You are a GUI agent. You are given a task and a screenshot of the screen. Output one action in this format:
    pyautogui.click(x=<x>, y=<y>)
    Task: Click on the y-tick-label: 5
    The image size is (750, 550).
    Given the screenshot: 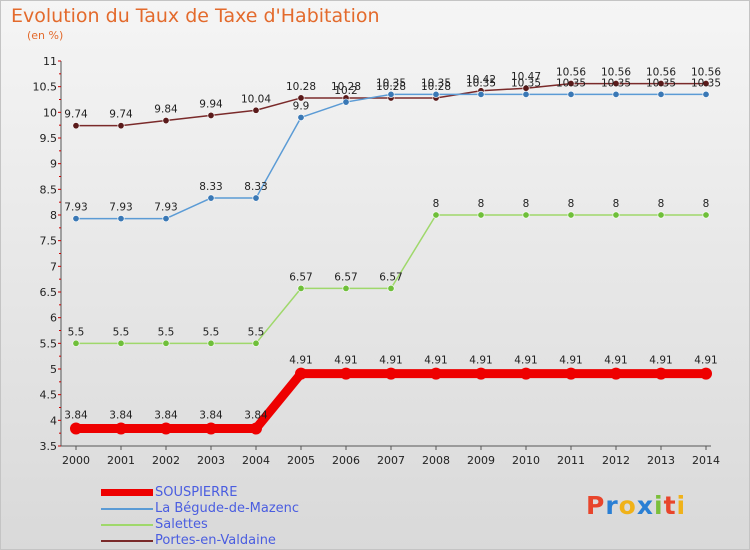 What is the action you would take?
    pyautogui.click(x=53, y=369)
    